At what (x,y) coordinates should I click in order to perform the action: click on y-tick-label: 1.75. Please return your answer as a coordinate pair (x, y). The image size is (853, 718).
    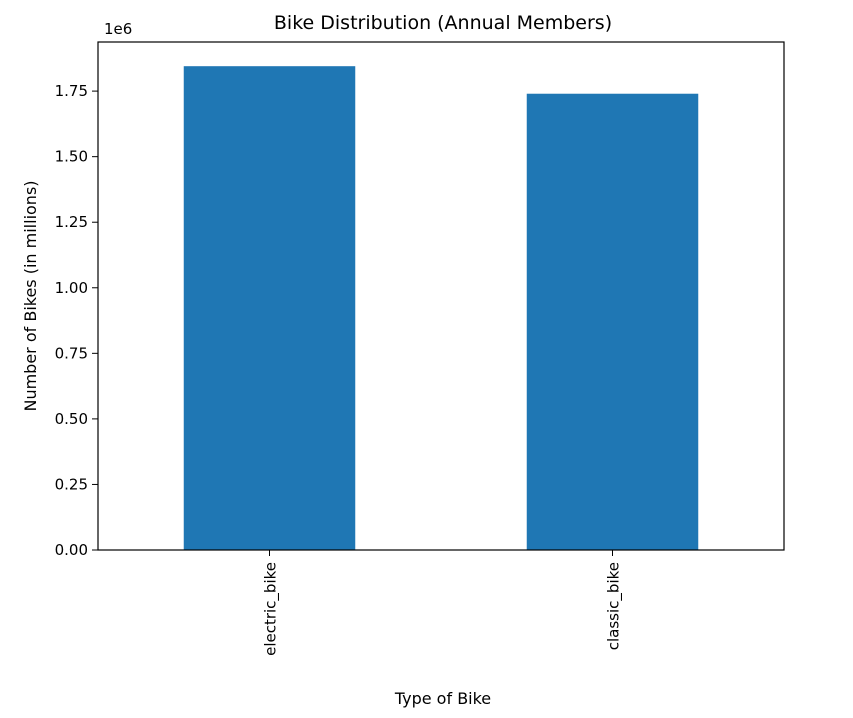
    Looking at the image, I should click on (71, 91).